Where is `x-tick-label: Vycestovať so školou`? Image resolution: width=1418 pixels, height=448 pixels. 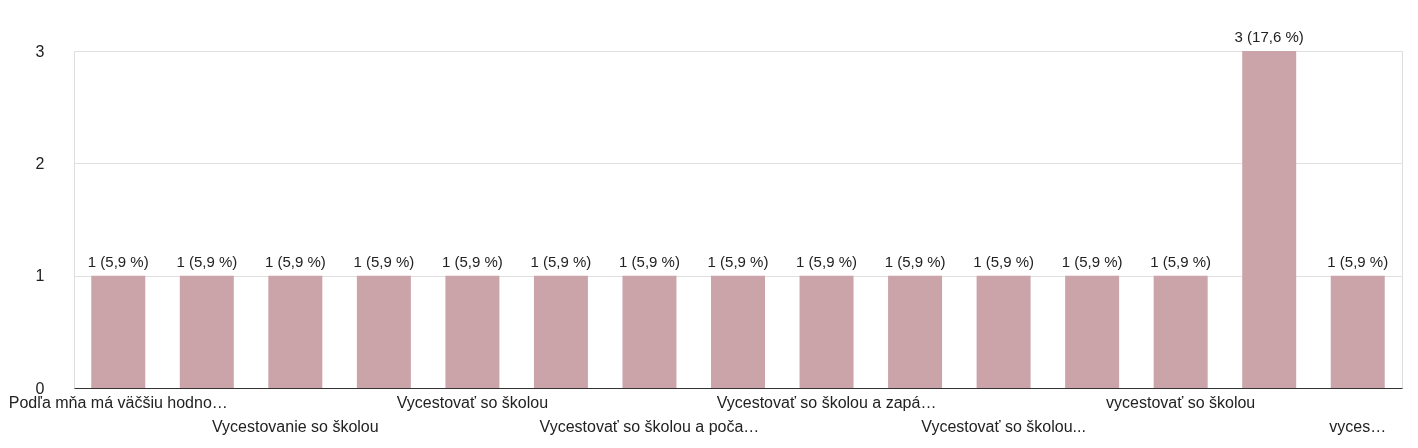
x-tick-label: Vycestovať so školou is located at coordinates (472, 402).